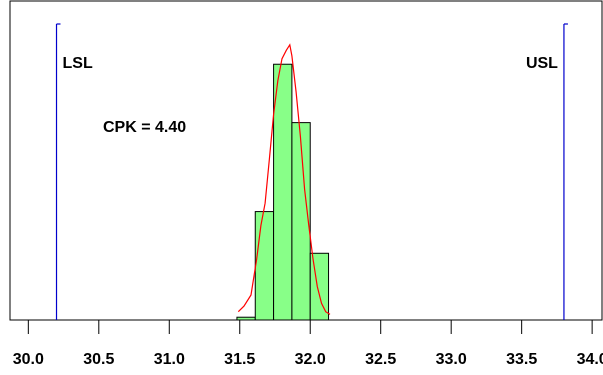 The height and width of the screenshot is (375, 603). I want to click on x-tick-label: 30.5, so click(98, 359).